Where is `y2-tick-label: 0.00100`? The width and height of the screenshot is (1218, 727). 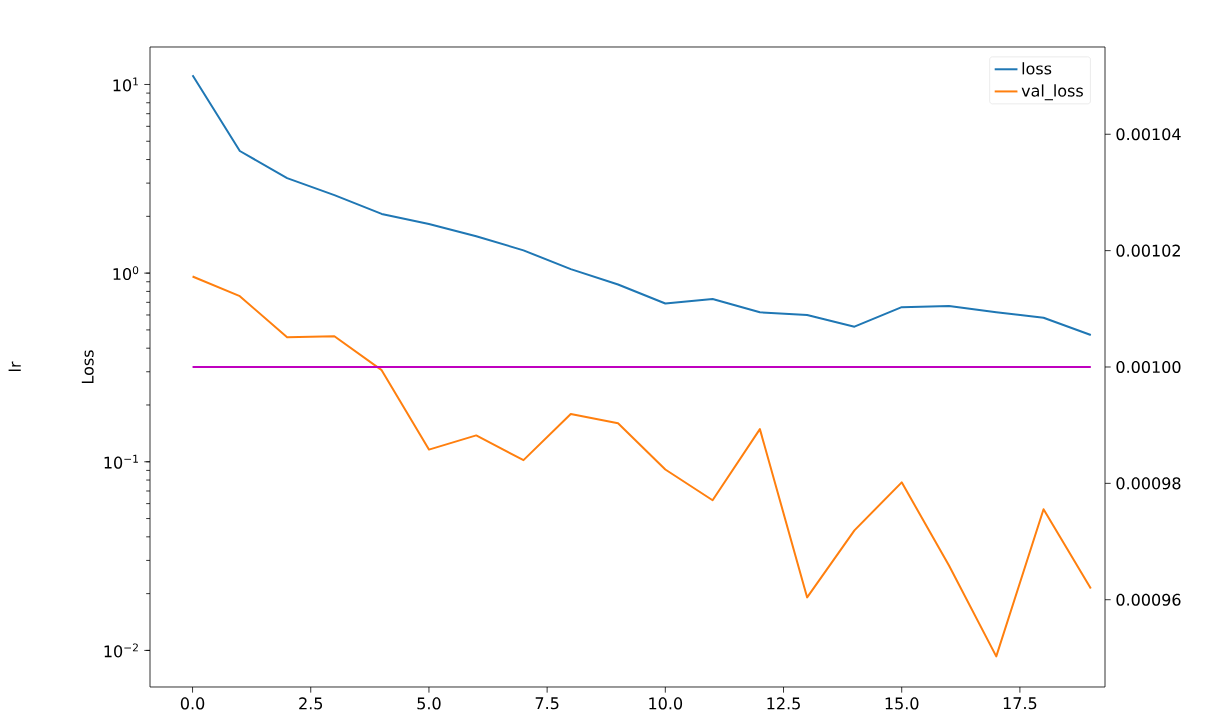
y2-tick-label: 0.00100 is located at coordinates (1148, 367).